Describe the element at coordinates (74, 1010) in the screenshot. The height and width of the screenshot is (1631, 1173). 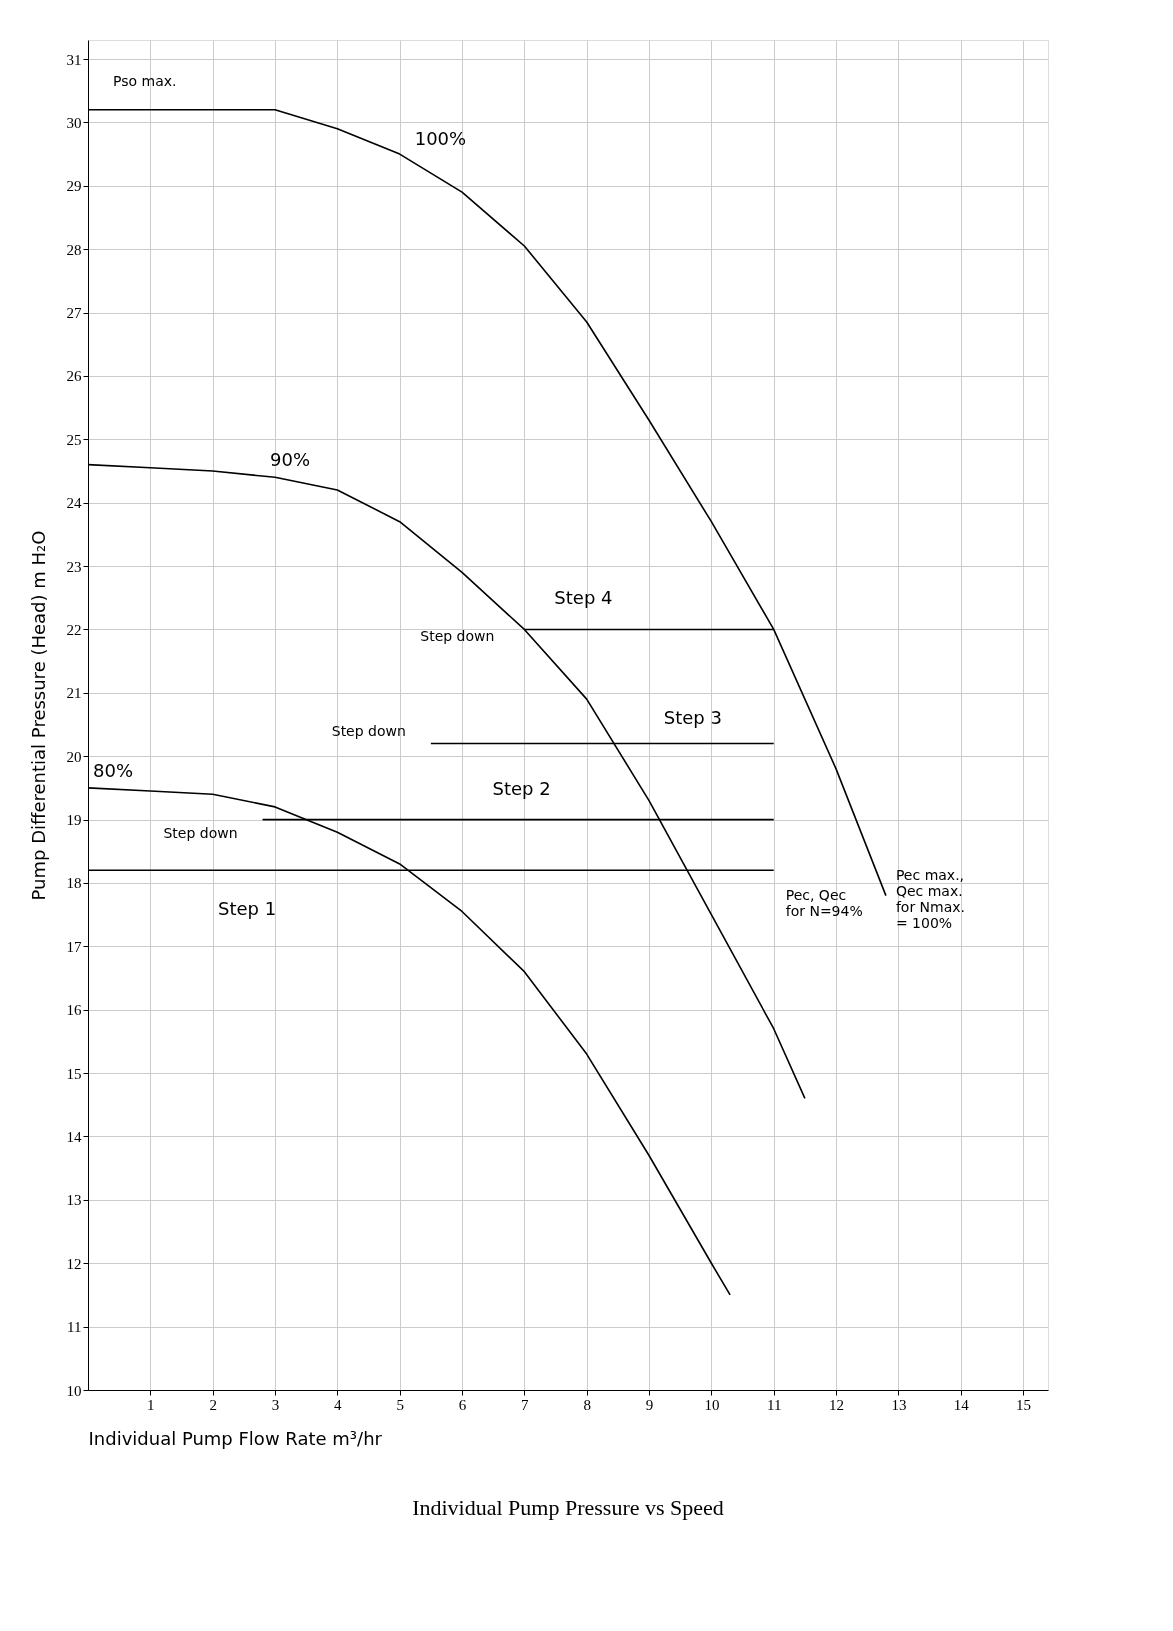
I see `y-tick-label: 16` at that location.